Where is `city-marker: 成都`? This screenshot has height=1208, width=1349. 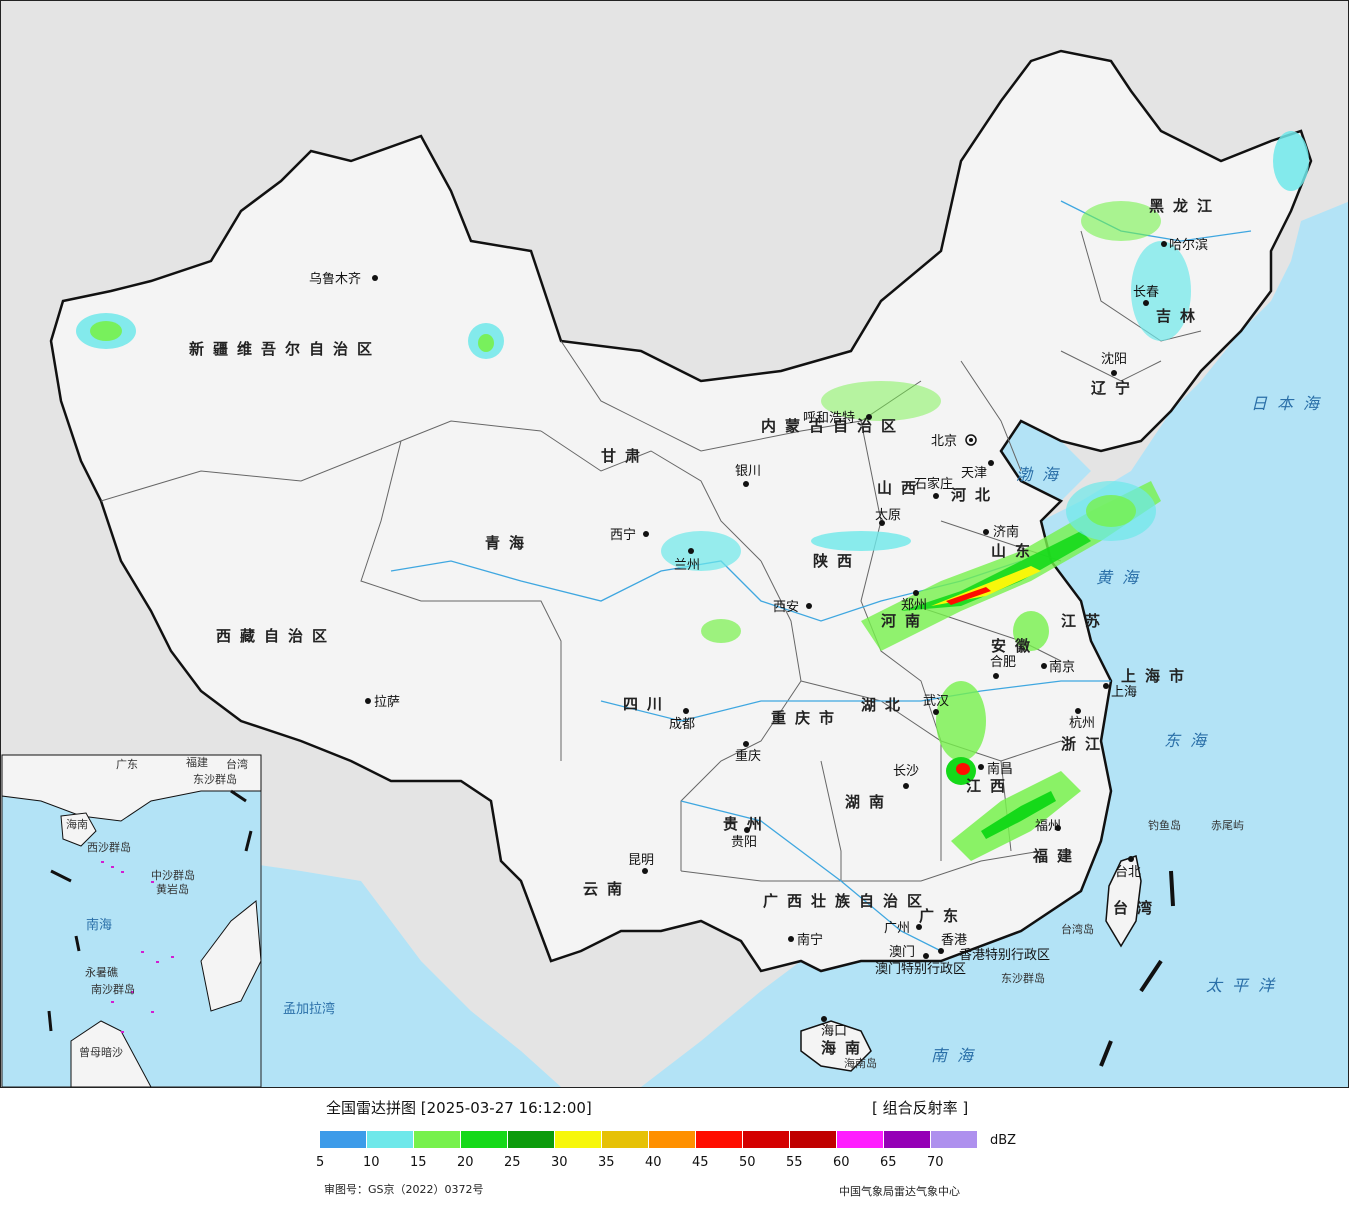
city-marker: 成都 is located at coordinates (682, 720).